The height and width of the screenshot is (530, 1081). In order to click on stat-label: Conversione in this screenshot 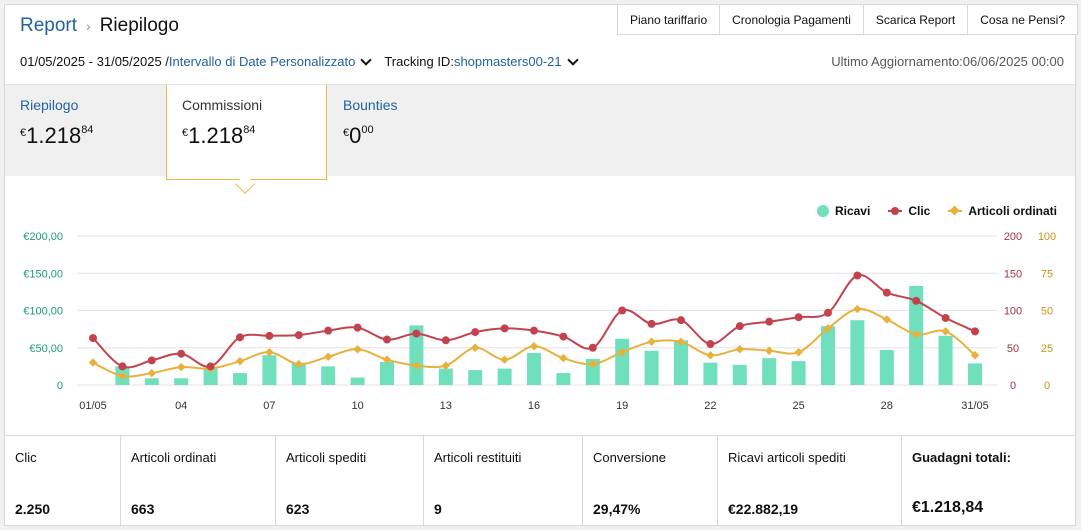, I will do `click(629, 457)`.